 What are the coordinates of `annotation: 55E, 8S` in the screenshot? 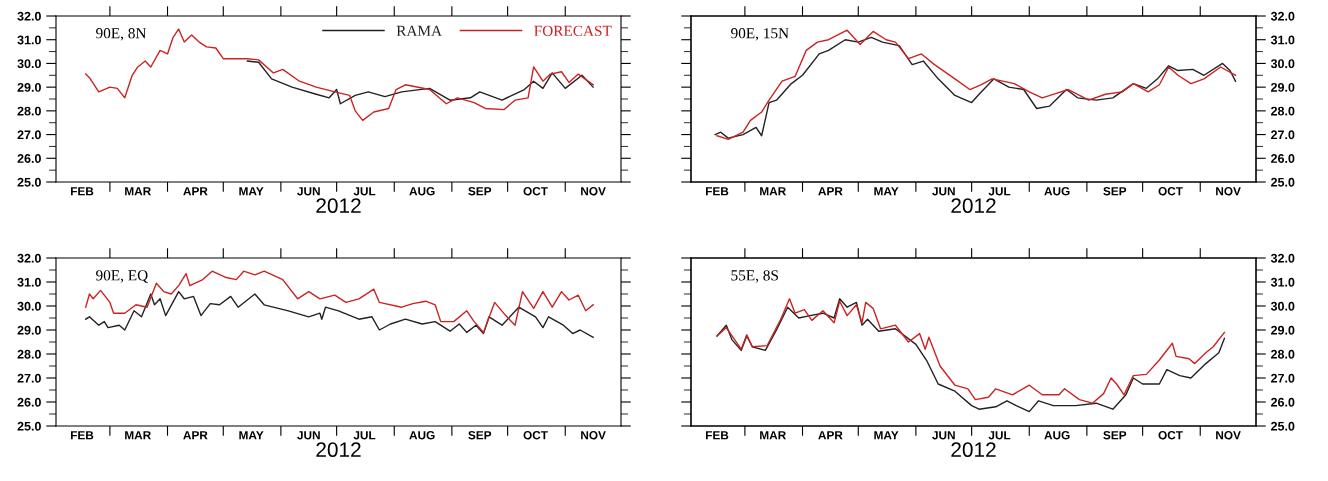 It's located at (754, 276).